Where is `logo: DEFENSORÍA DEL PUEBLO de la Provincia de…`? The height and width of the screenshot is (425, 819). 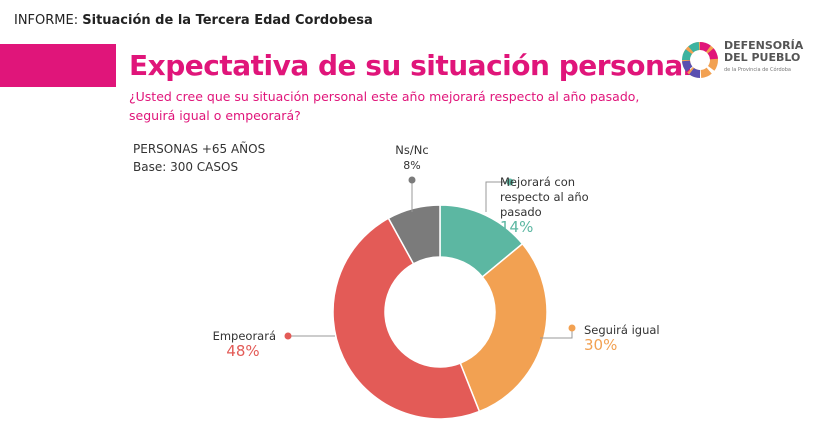 logo: DEFENSORÍA DEL PUEBLO de la Provincia de… is located at coordinates (749, 60).